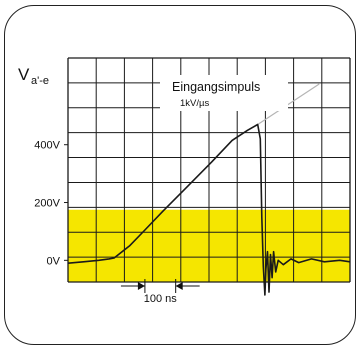 This screenshot has height=351, width=361. What do you see at coordinates (194, 103) in the screenshot?
I see `annotation-subtitle: 1kV/µs` at bounding box center [194, 103].